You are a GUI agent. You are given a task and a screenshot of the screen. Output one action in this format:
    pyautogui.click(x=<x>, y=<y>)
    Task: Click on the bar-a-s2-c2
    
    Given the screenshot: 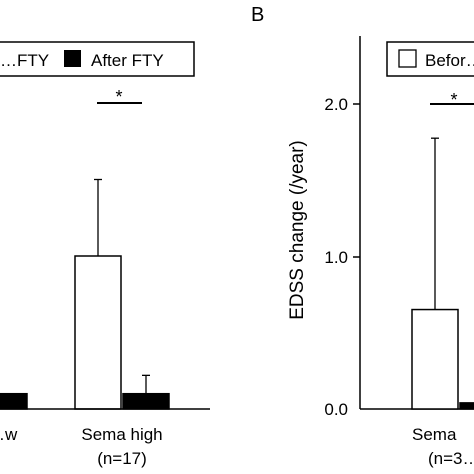 What is the action you would take?
    pyautogui.click(x=146, y=401)
    